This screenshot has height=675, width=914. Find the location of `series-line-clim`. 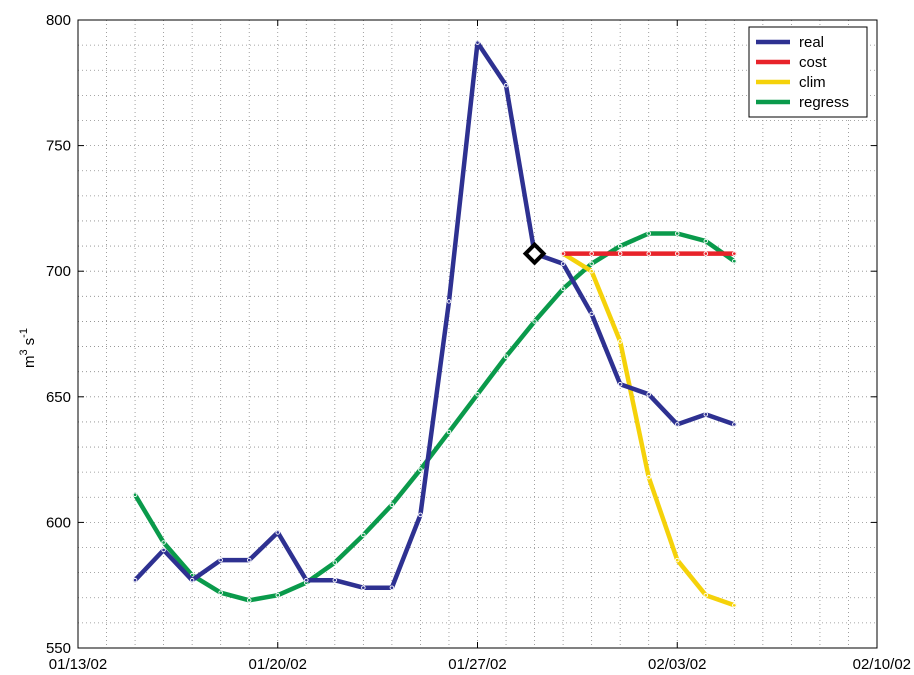

series-line-clim is located at coordinates (648, 429).